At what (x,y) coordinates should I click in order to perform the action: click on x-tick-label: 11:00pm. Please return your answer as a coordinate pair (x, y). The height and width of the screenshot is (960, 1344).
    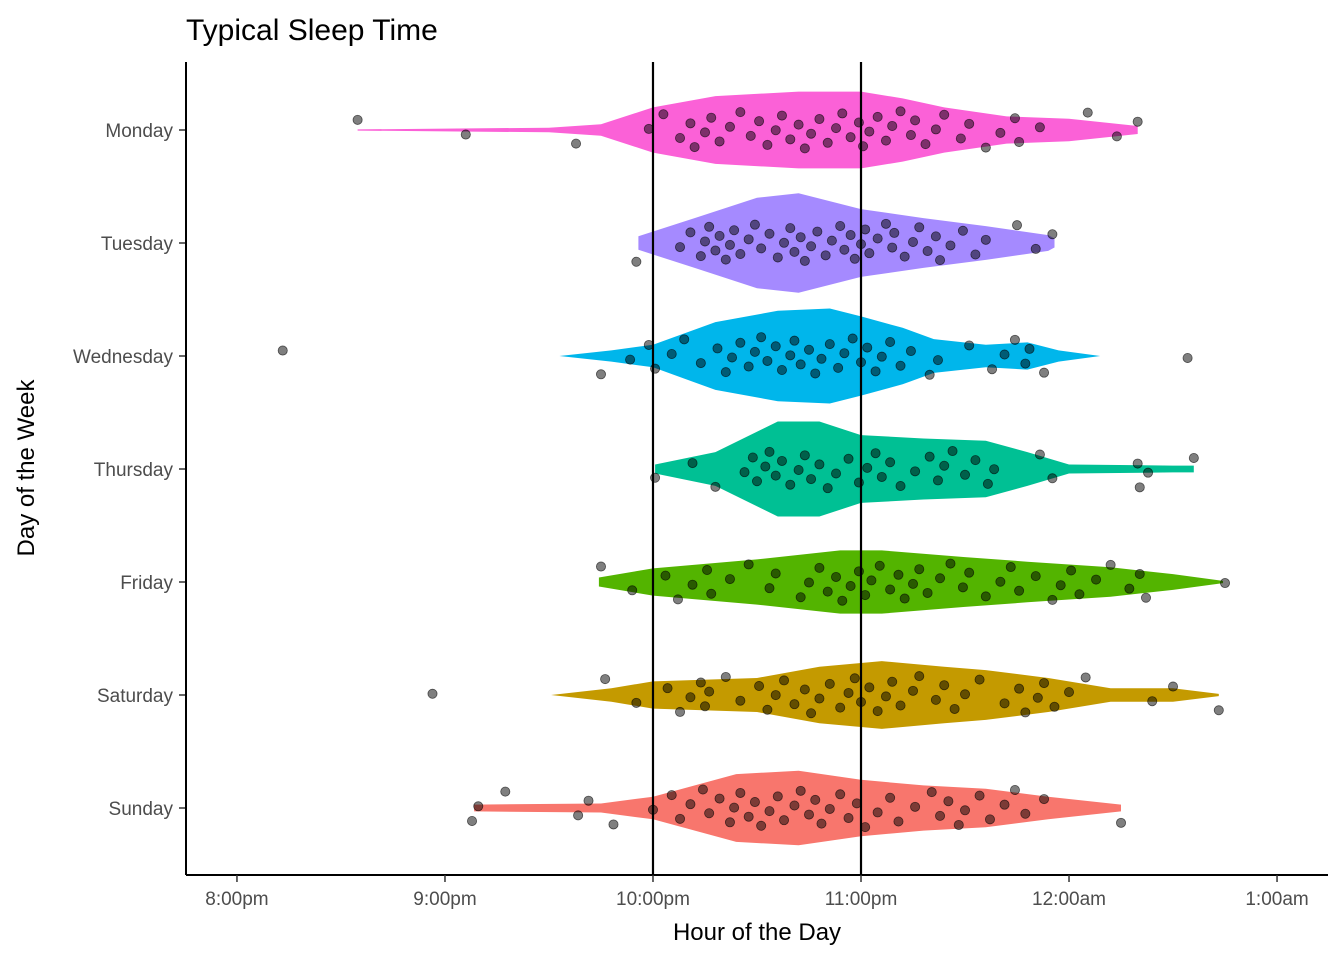
    Looking at the image, I should click on (861, 899).